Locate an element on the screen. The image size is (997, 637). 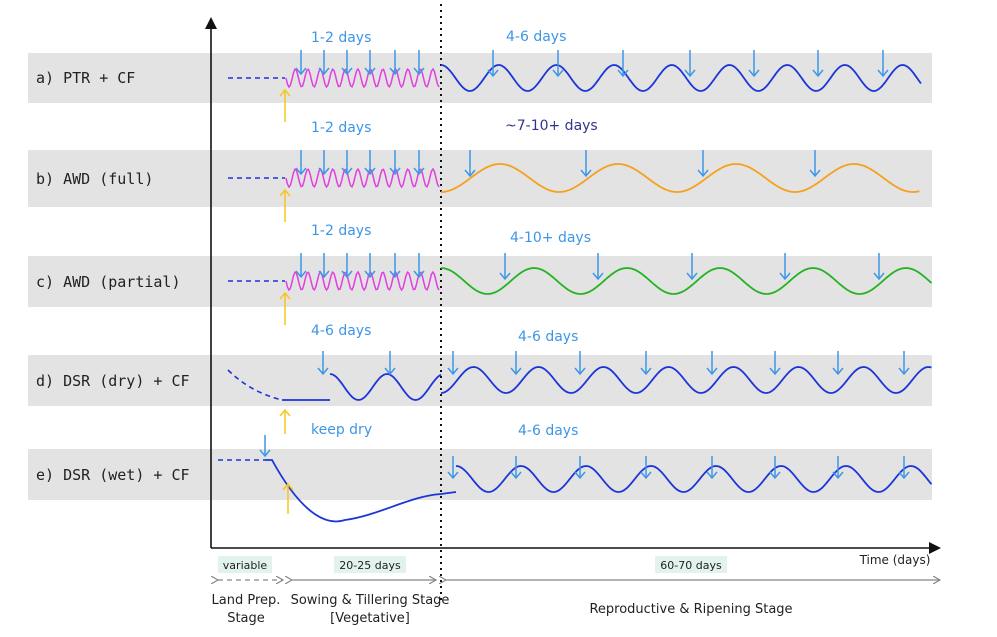
late-irrigation-arrow-a-5-head is located at coordinates (818, 73).